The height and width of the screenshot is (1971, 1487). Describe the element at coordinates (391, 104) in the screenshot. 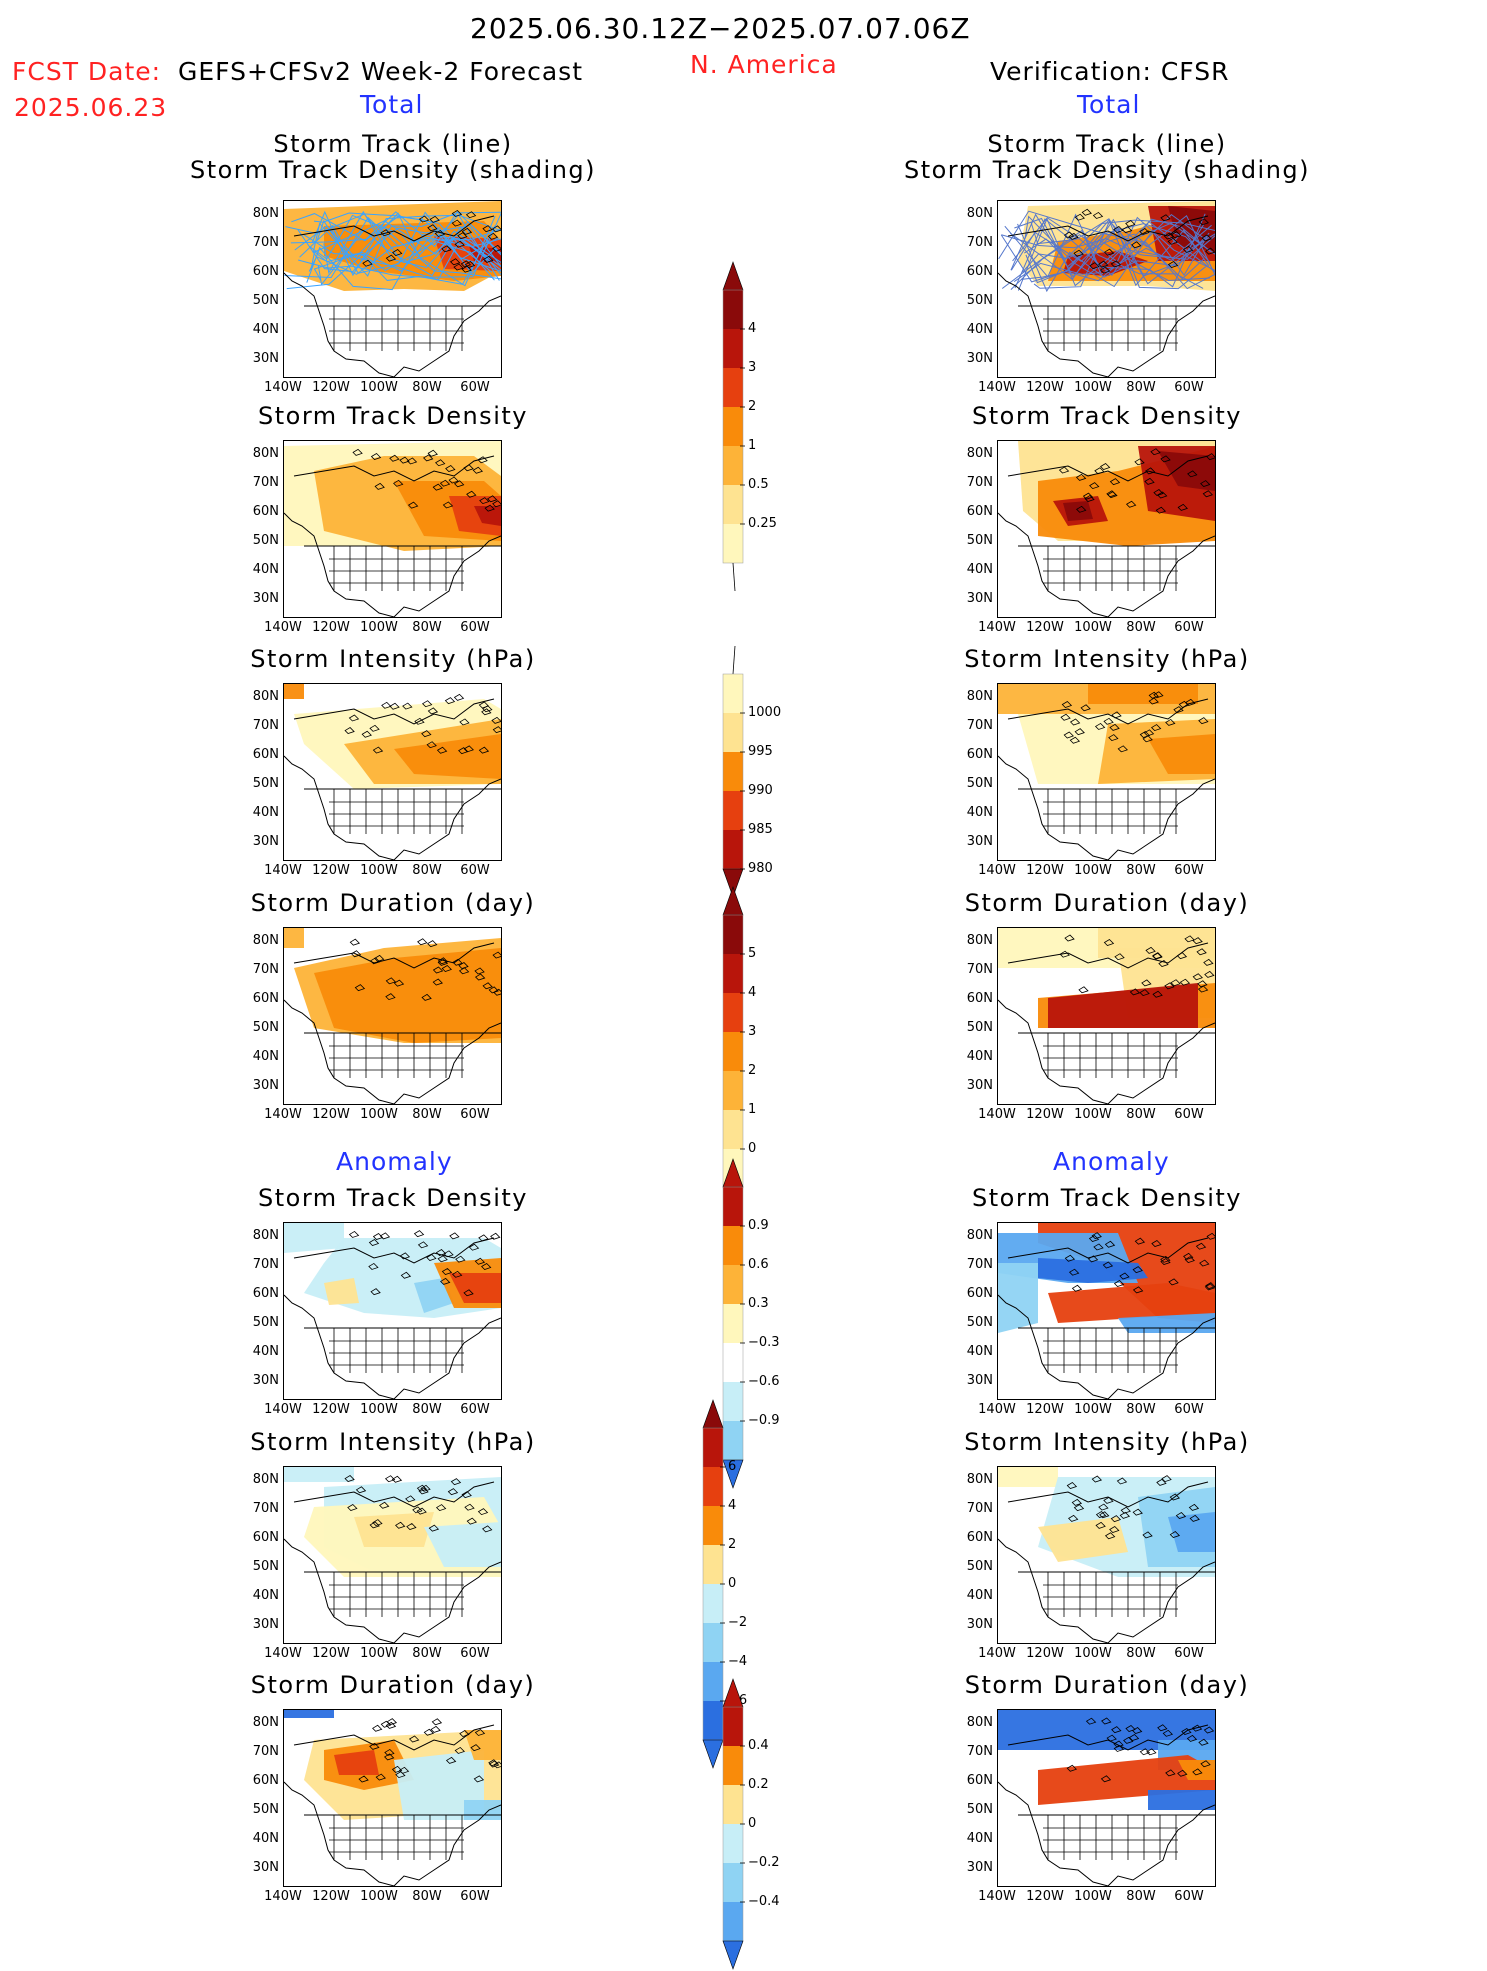

I see `total-label-left: Total` at that location.